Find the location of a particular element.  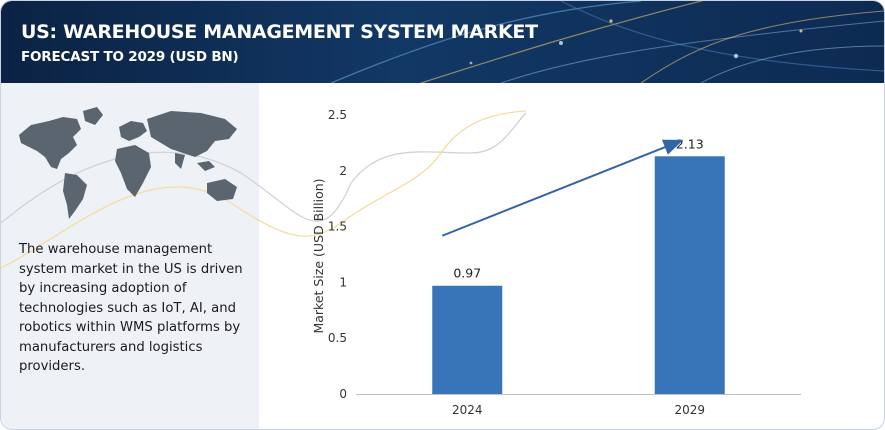

x-tick-label-2024: 2024 is located at coordinates (467, 410).